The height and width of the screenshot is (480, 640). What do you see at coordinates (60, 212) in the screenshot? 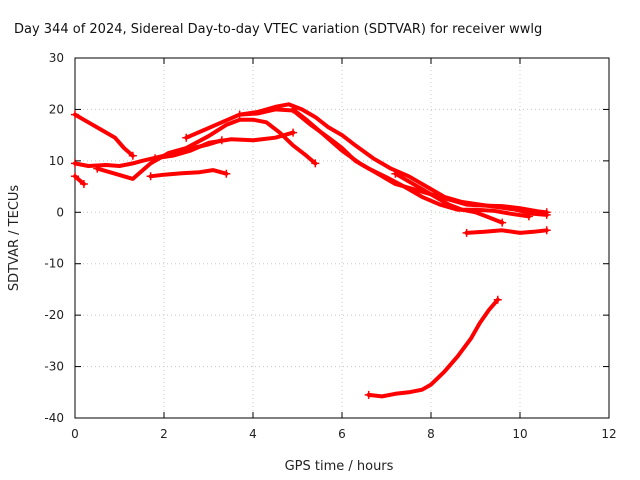
I see `y-tick-label: 0` at bounding box center [60, 212].